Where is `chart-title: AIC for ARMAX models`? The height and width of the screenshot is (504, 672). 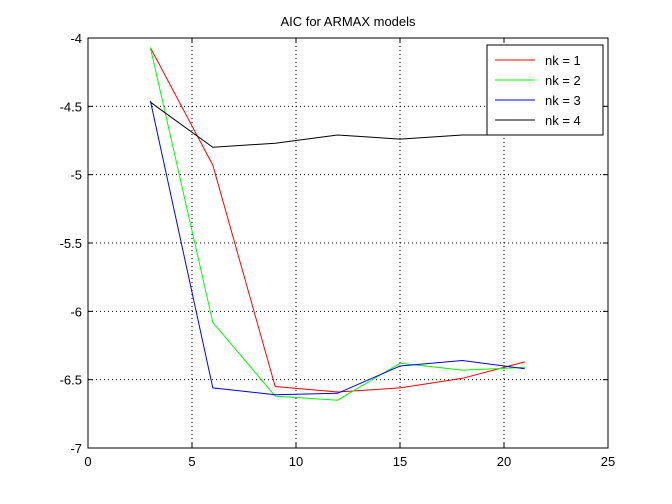 chart-title: AIC for ARMAX models is located at coordinates (348, 21).